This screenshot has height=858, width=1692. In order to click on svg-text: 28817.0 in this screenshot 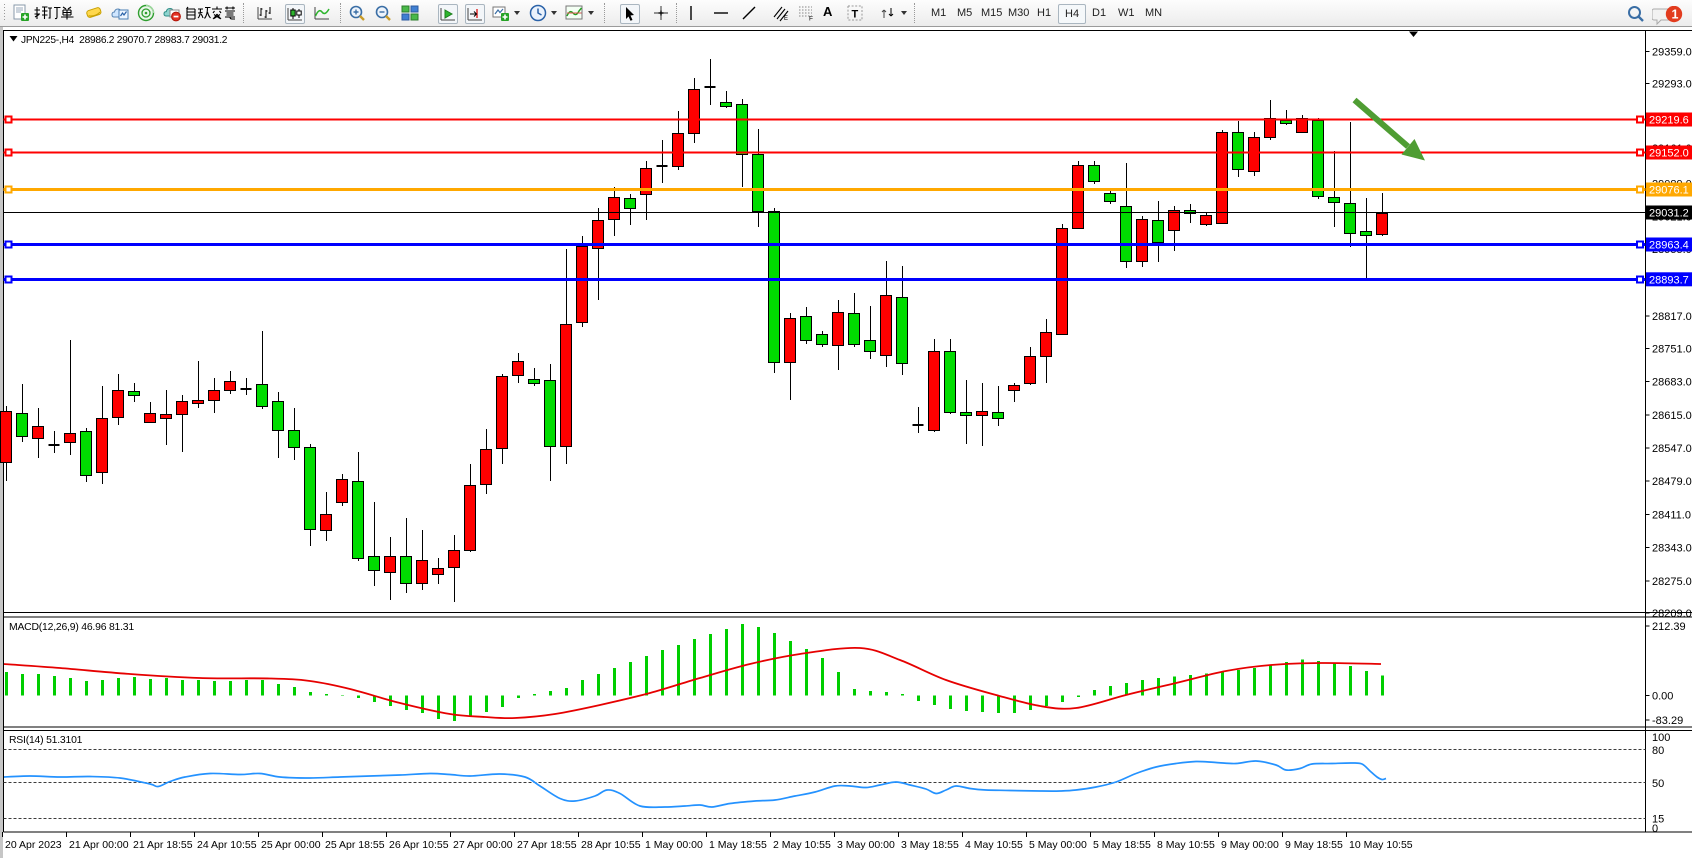, I will do `click(1672, 317)`.